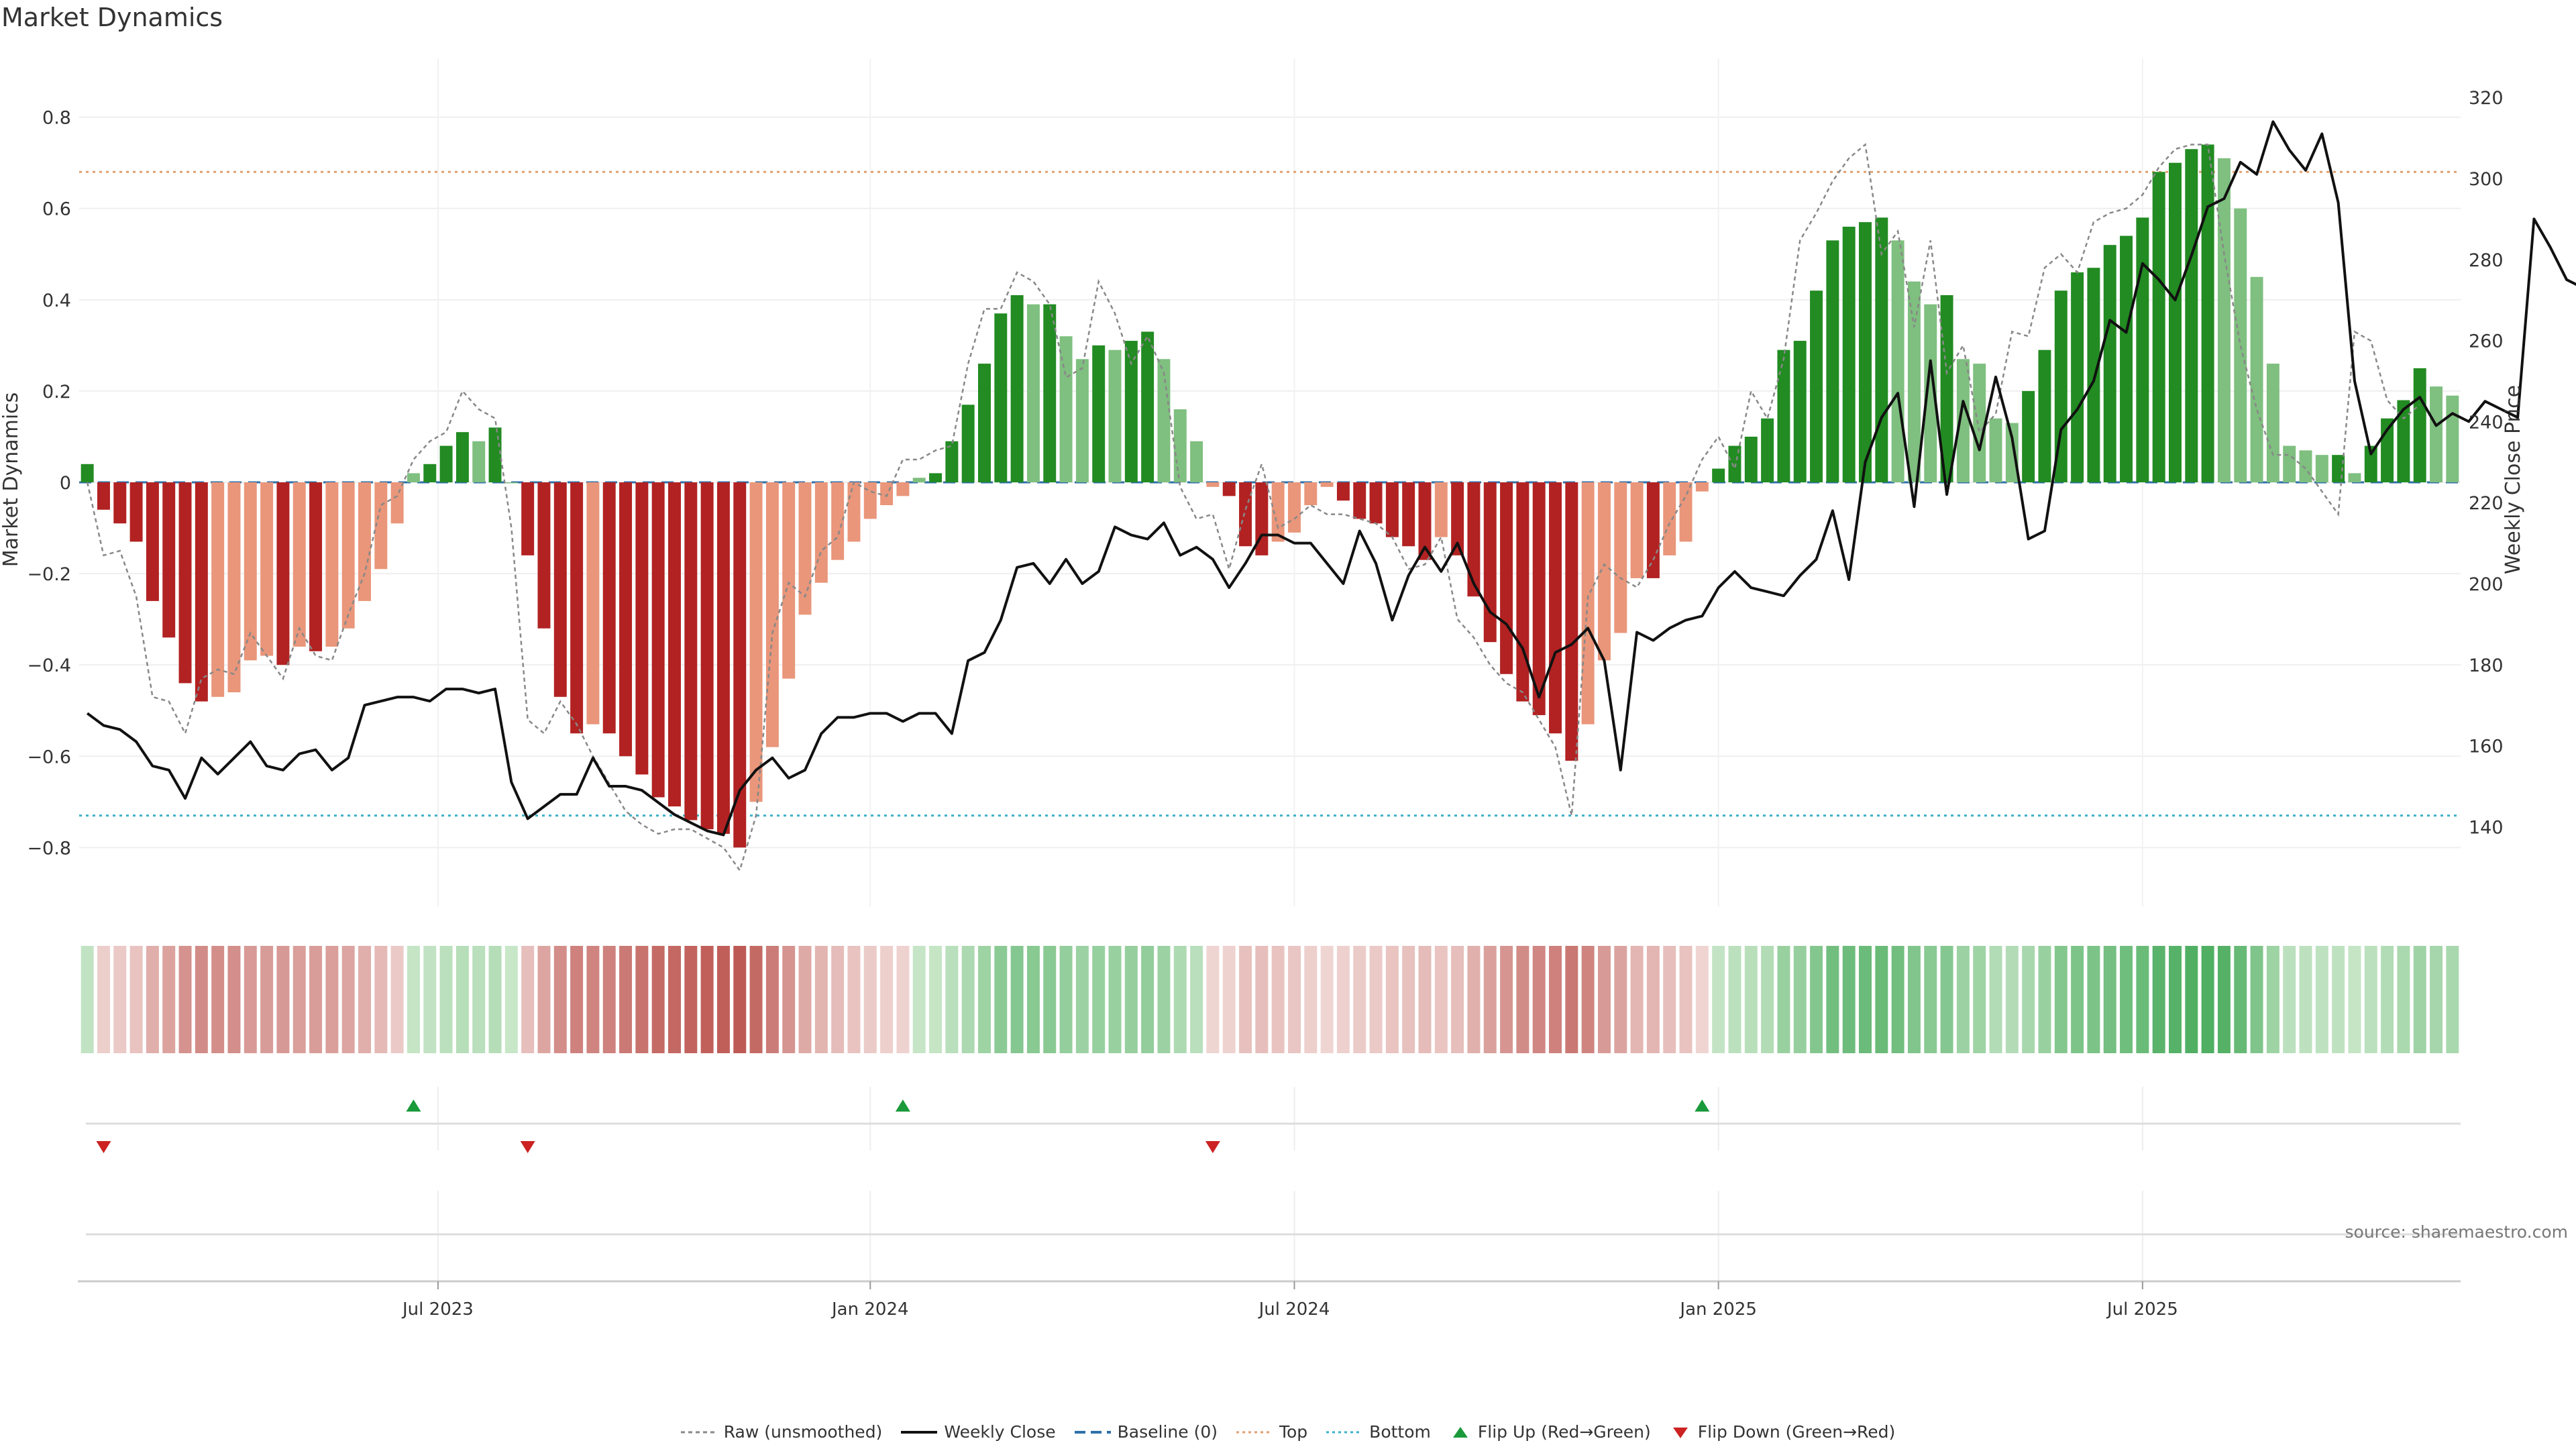 The width and height of the screenshot is (2576, 1449). What do you see at coordinates (2486, 260) in the screenshot?
I see `y2-tick-label: 280` at bounding box center [2486, 260].